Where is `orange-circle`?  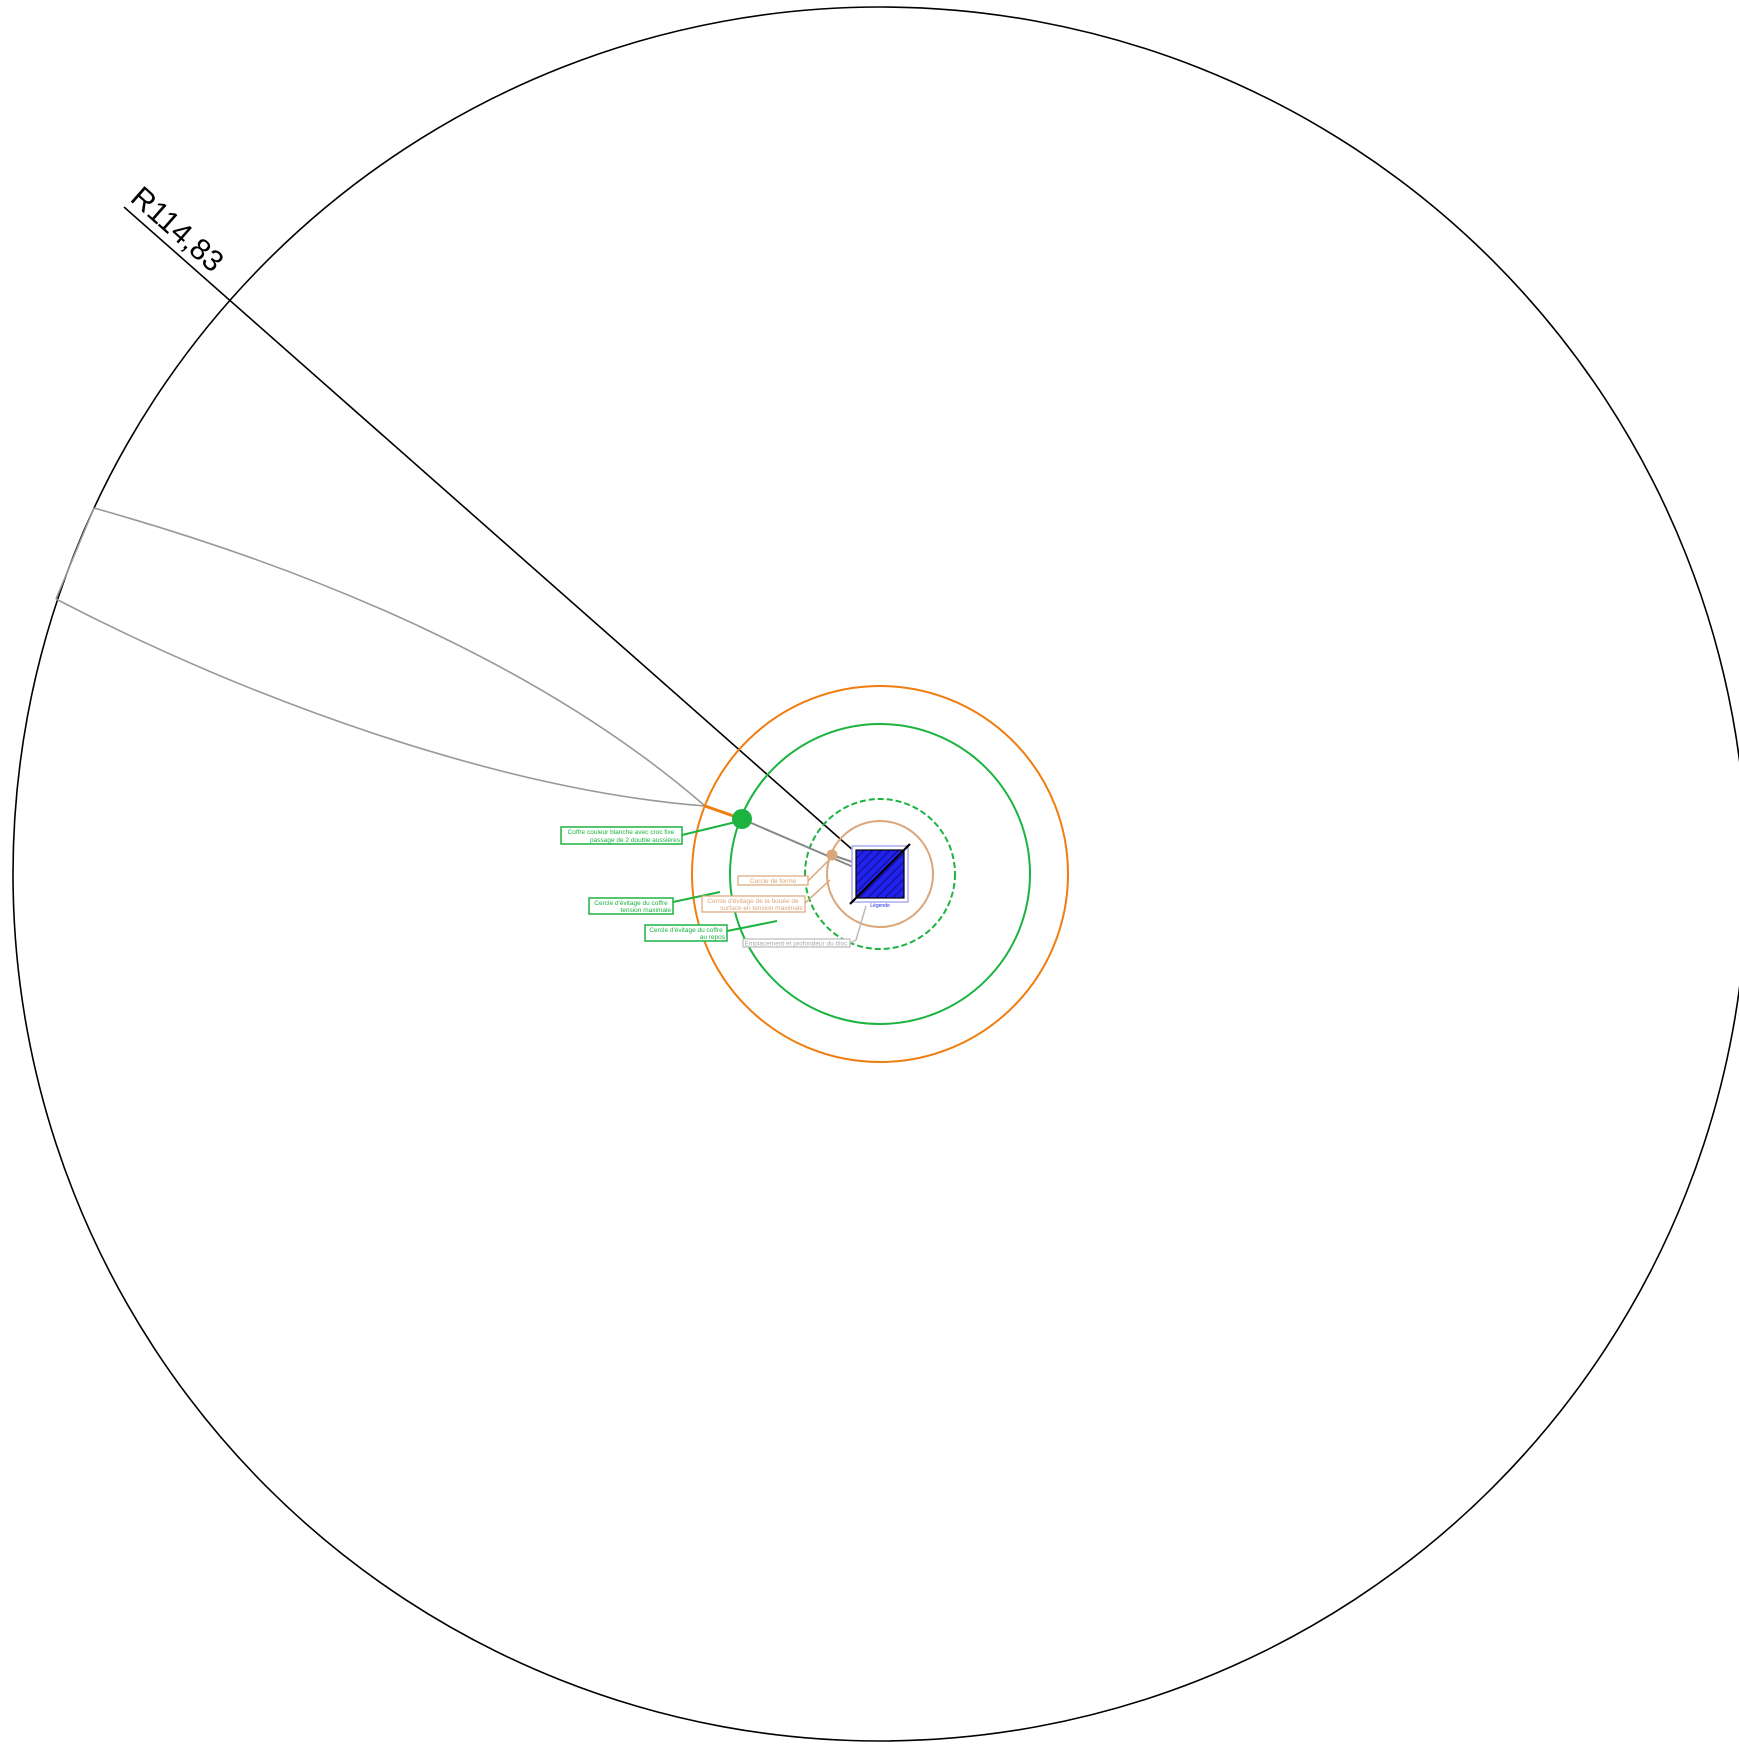 orange-circle is located at coordinates (880, 874).